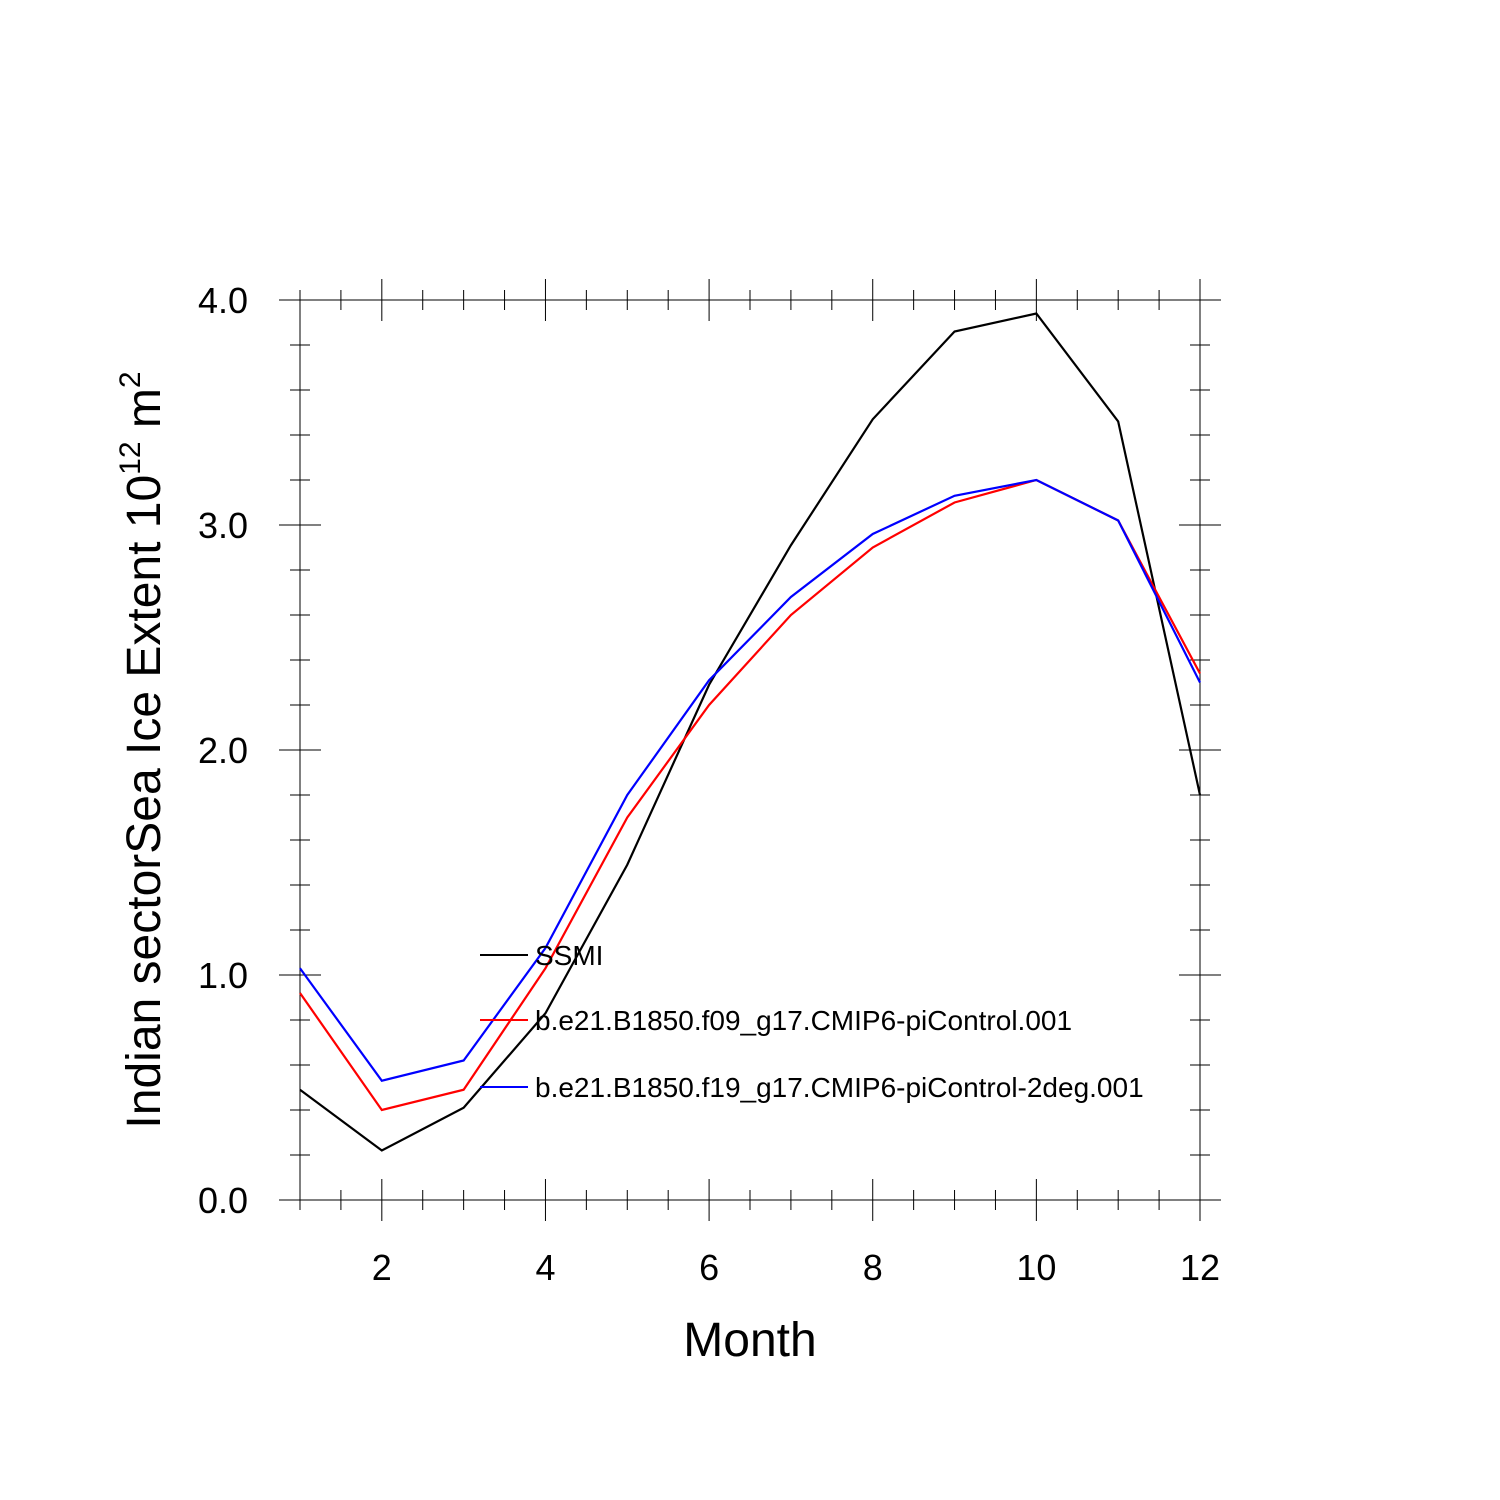 The image size is (1500, 1500). I want to click on y-tick-label: 0.0, so click(223, 1200).